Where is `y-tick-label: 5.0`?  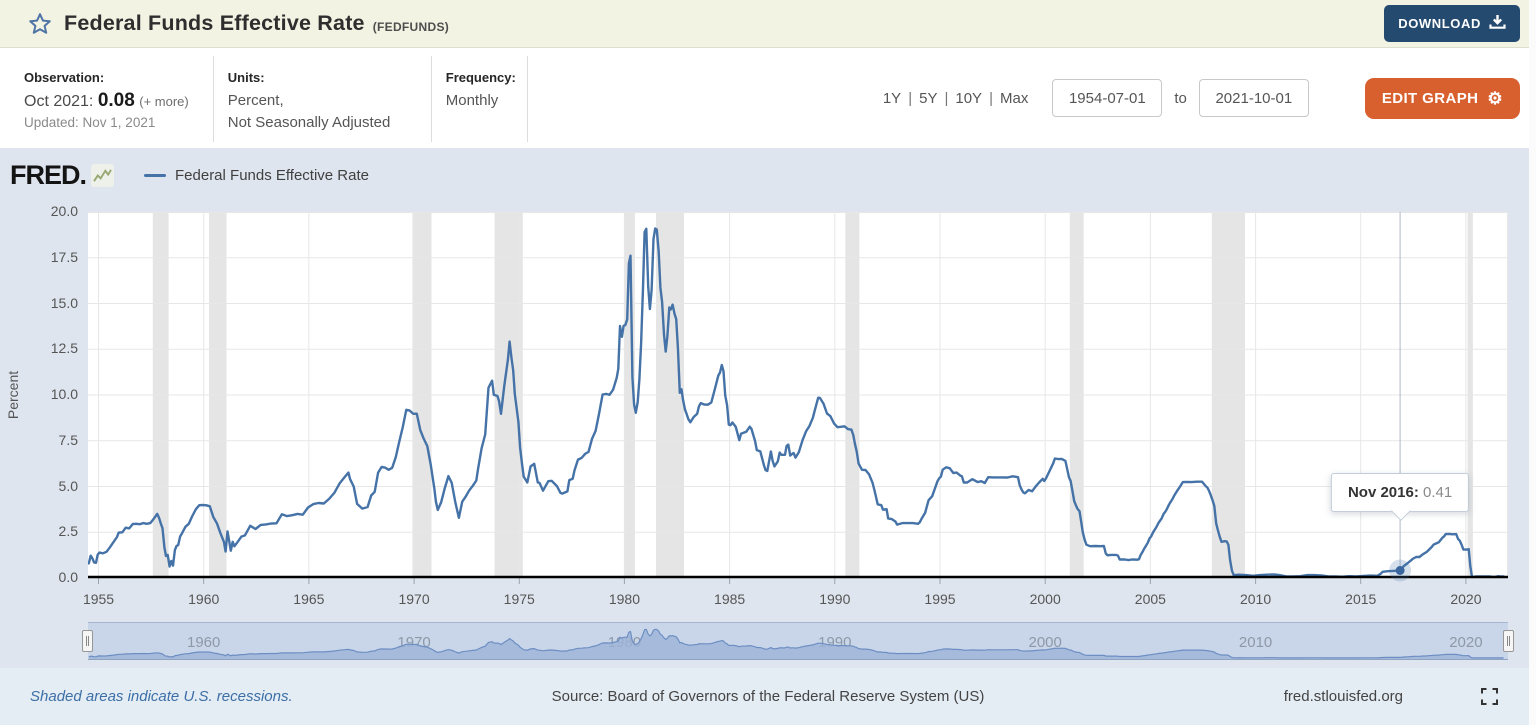
y-tick-label: 5.0 is located at coordinates (68, 485).